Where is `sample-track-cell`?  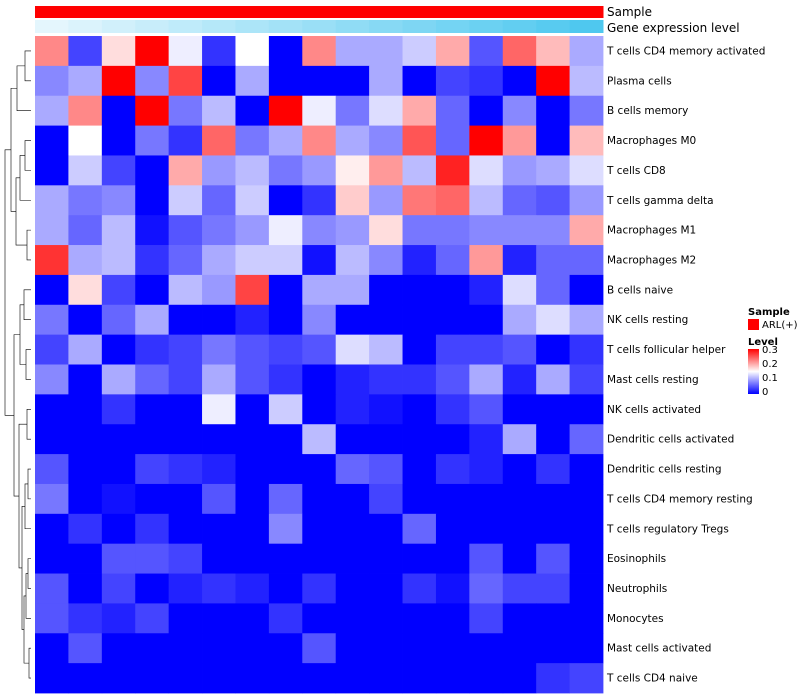 sample-track-cell is located at coordinates (352, 12).